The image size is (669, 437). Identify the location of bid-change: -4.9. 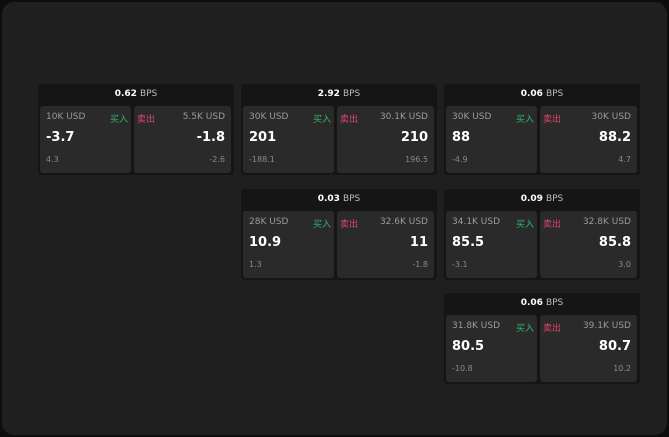
(460, 159).